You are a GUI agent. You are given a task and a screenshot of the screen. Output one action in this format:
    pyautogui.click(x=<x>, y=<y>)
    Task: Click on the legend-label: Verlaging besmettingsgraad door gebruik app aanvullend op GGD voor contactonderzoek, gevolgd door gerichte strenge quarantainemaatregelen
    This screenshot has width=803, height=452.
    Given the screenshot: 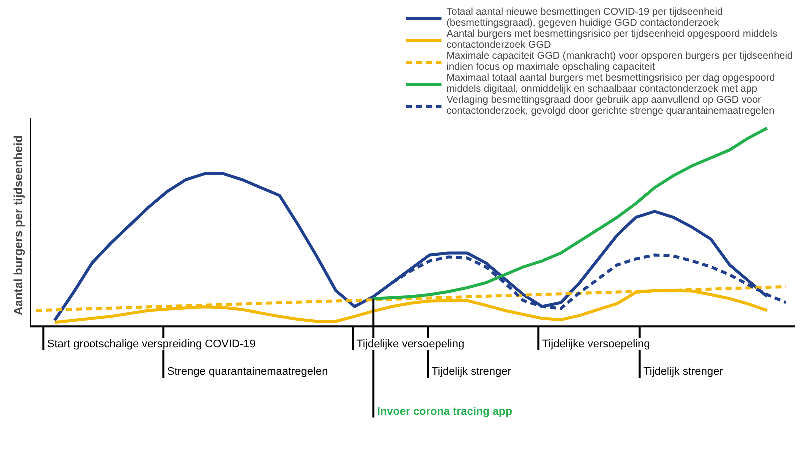 What is the action you would take?
    pyautogui.click(x=610, y=106)
    